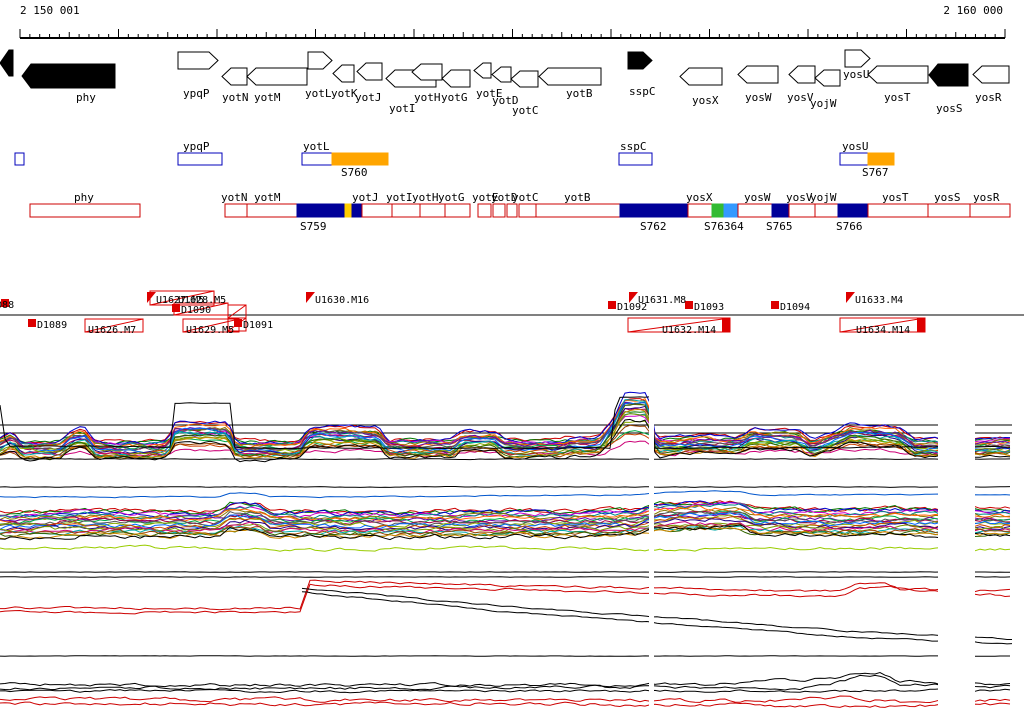 This screenshot has height=714, width=1024. What do you see at coordinates (234, 76) in the screenshot?
I see `gene-arrow-yotN` at bounding box center [234, 76].